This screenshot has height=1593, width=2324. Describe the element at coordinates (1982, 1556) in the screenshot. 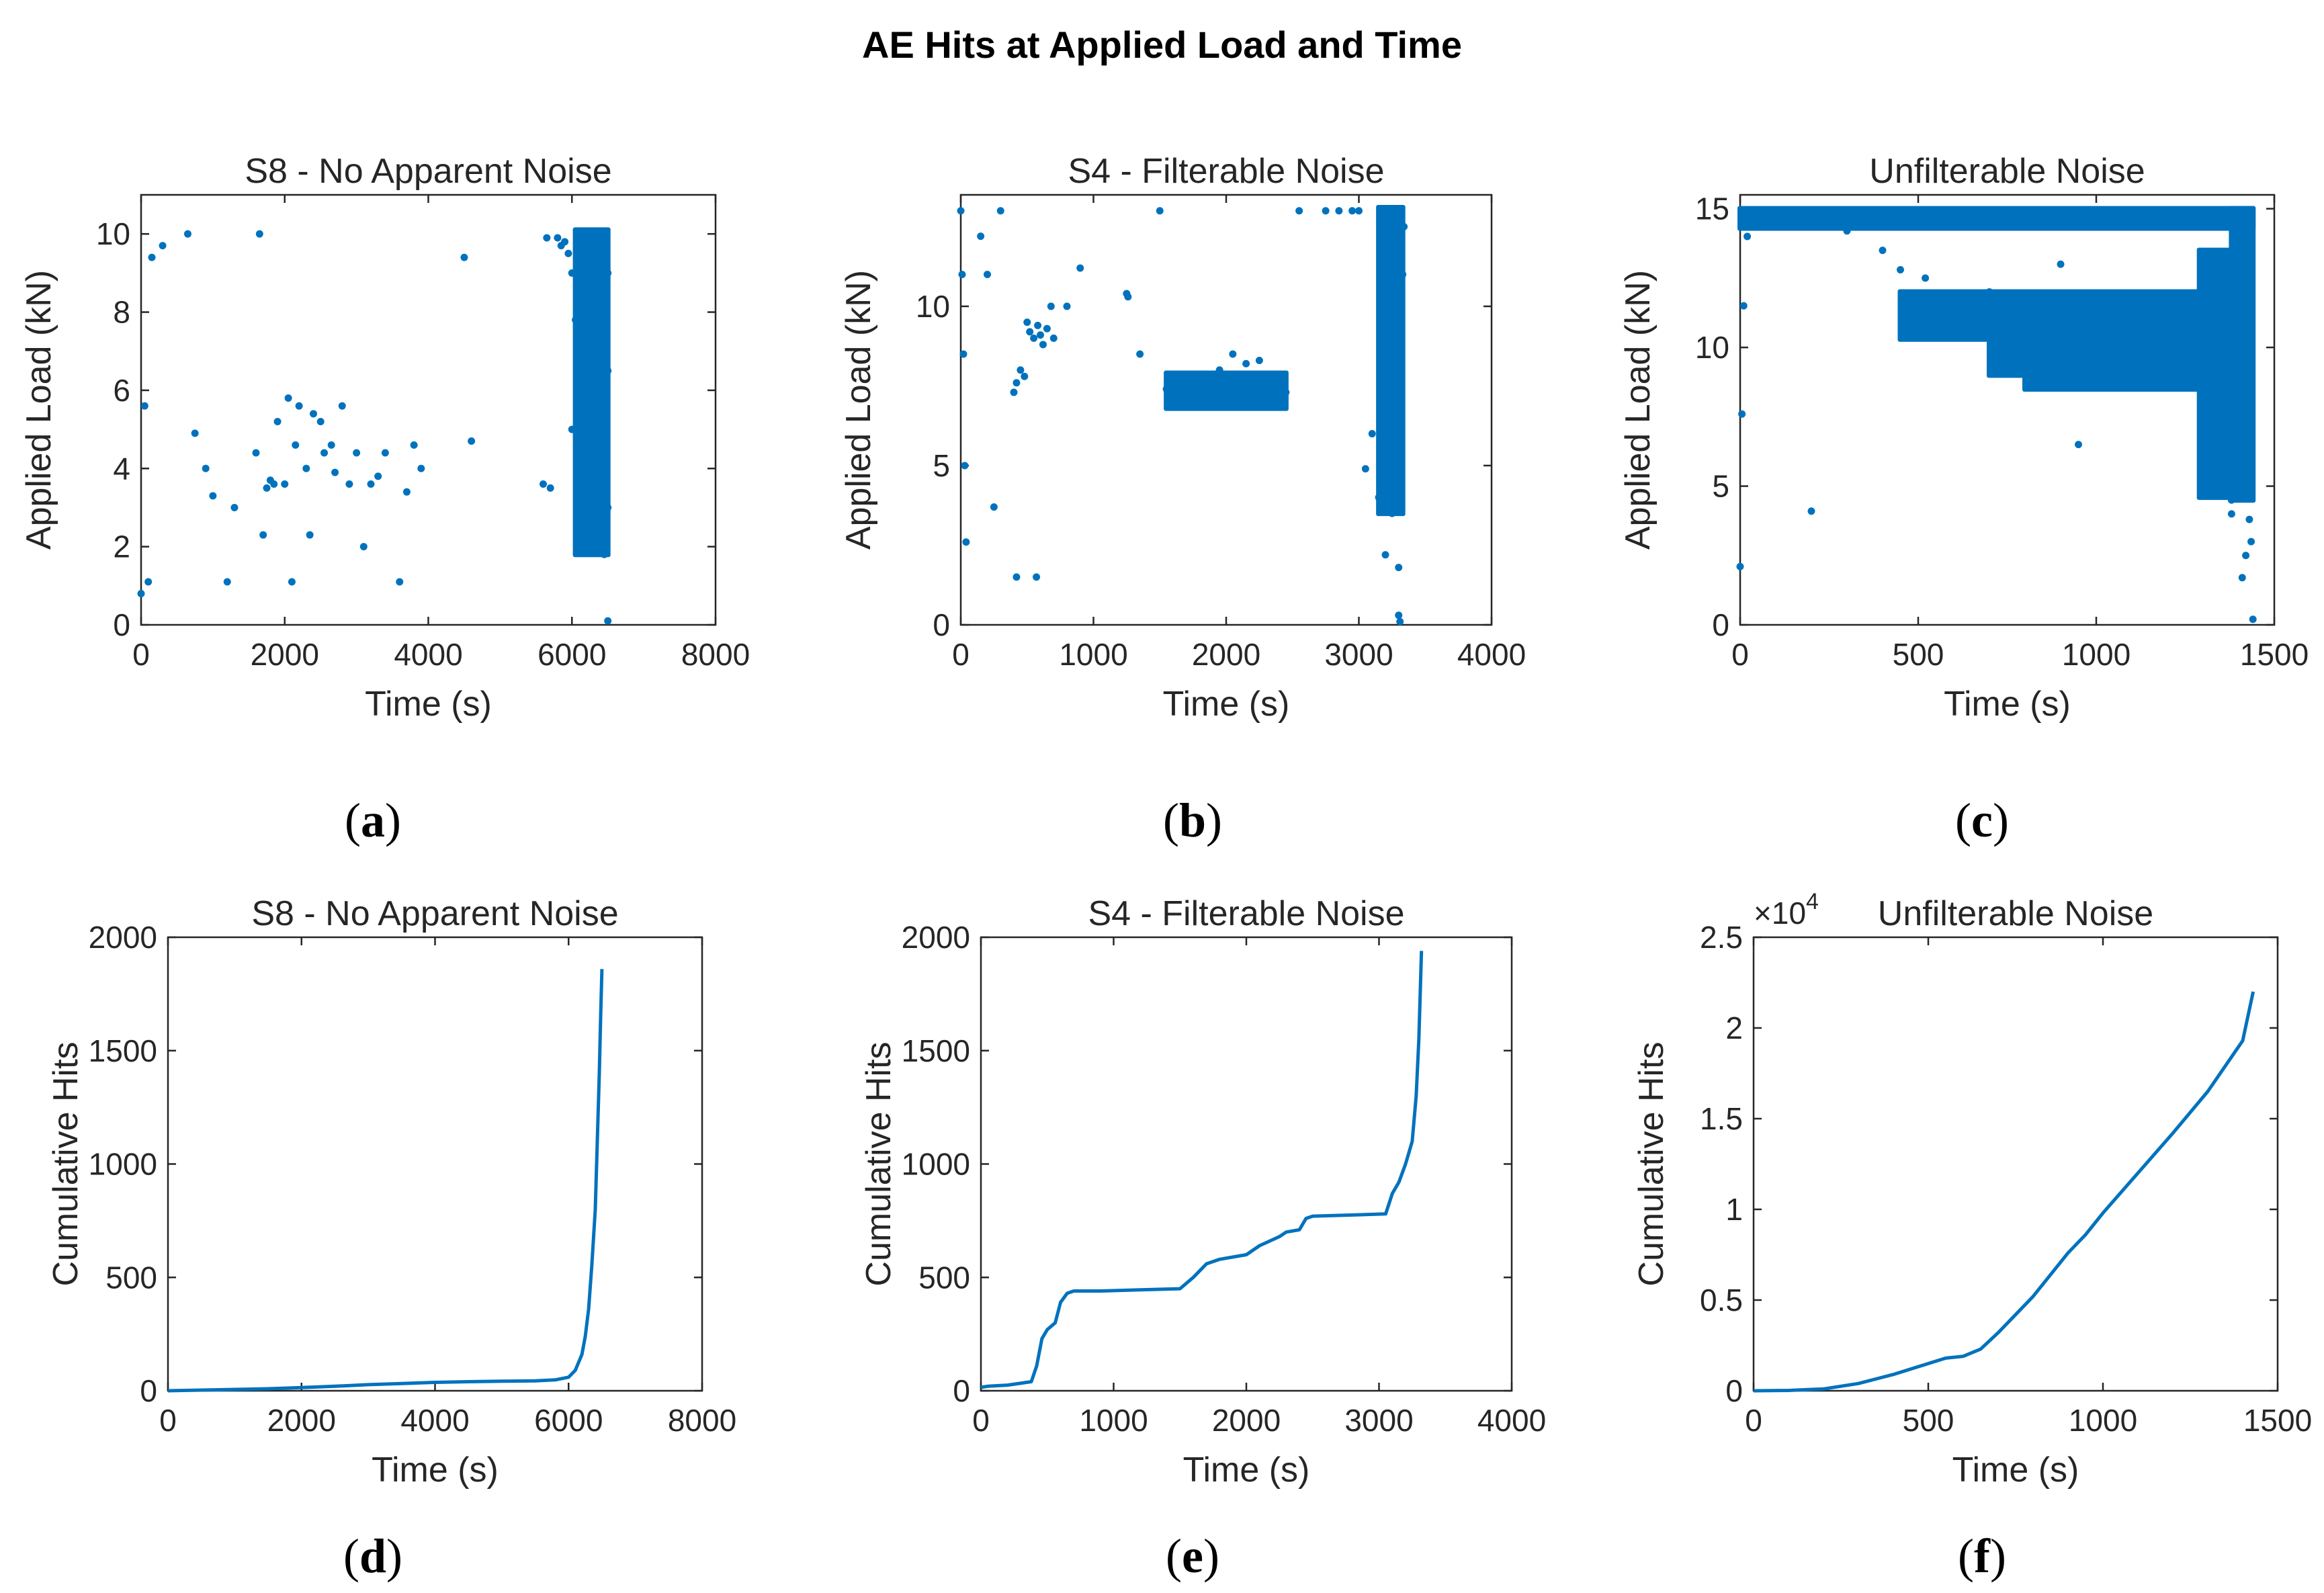

I see `panel-label-f: (f)` at that location.